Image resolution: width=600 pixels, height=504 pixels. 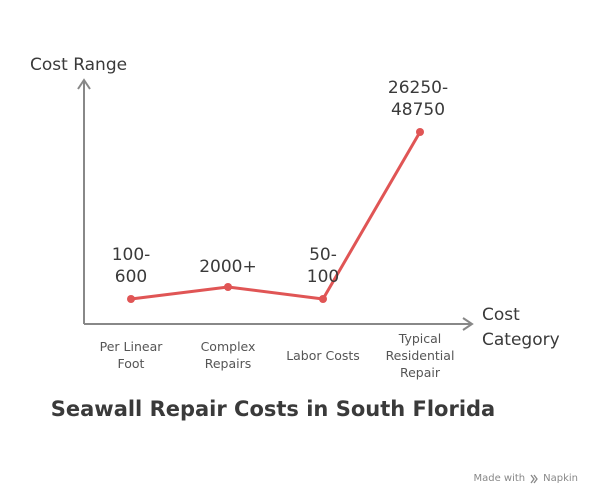 I want to click on x-axis-arrow, so click(x=468, y=324).